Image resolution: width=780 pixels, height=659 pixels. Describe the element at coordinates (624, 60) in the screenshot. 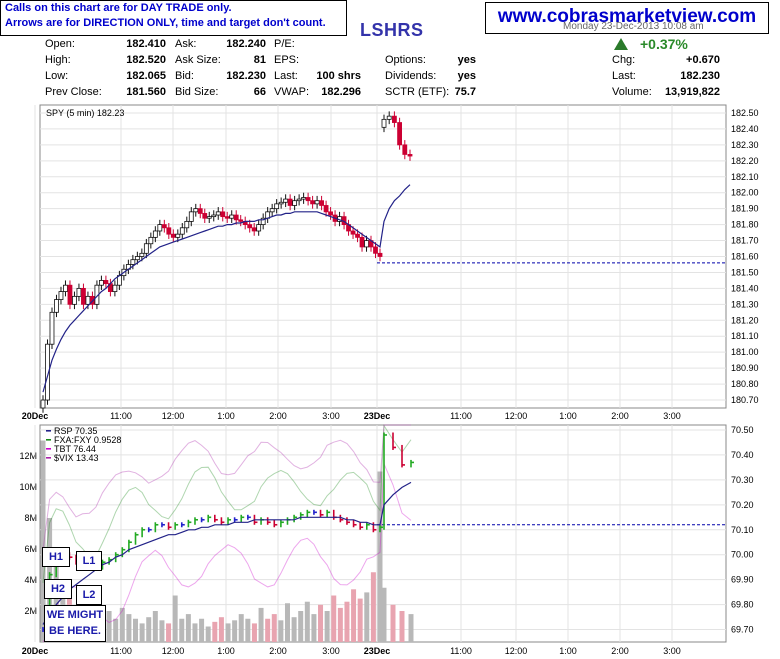

I see `chg-label: Chg:` at that location.